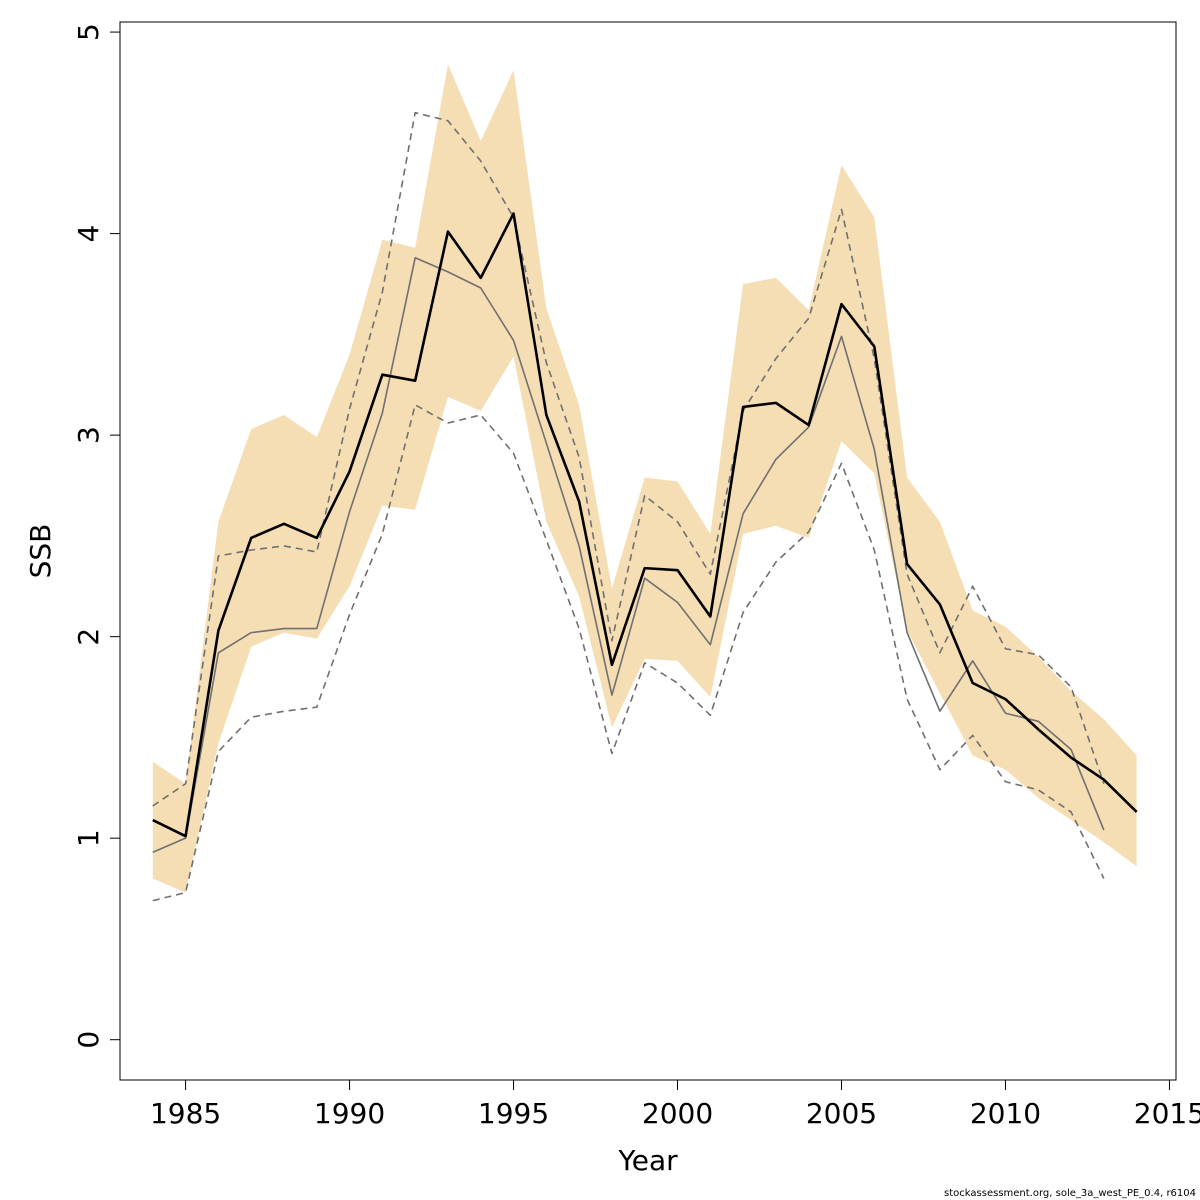 This screenshot has width=1200, height=1200. Describe the element at coordinates (185, 1113) in the screenshot. I see `x-tick-label: 1985` at that location.